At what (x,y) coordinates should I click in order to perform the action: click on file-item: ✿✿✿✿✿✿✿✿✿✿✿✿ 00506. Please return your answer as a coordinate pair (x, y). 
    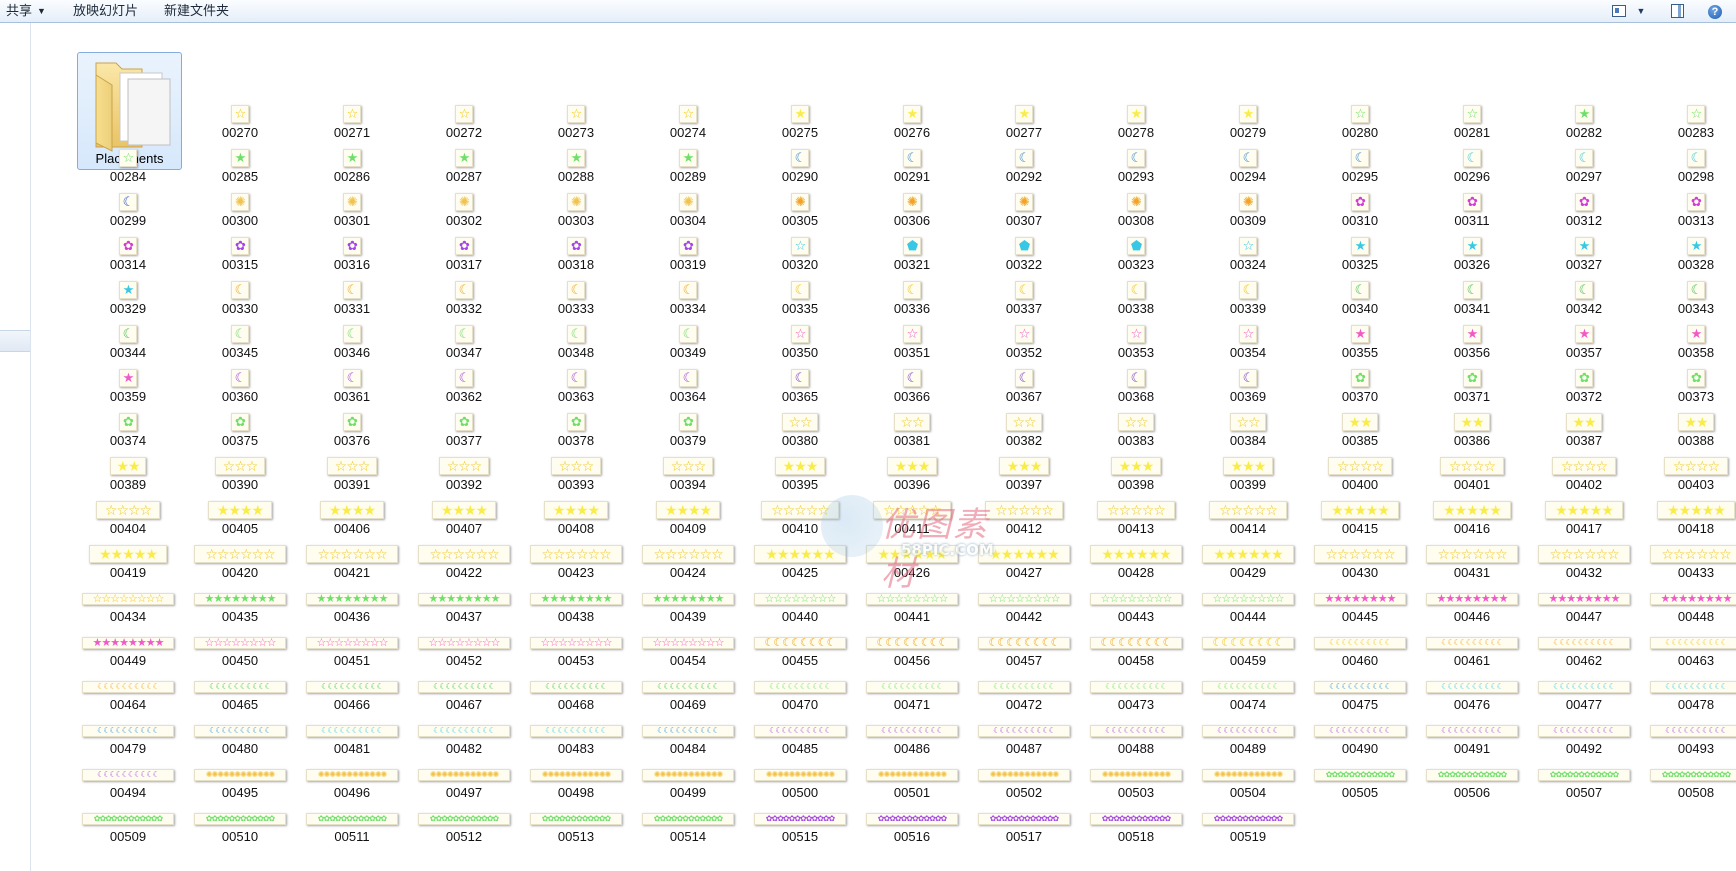
    Looking at the image, I should click on (1472, 785).